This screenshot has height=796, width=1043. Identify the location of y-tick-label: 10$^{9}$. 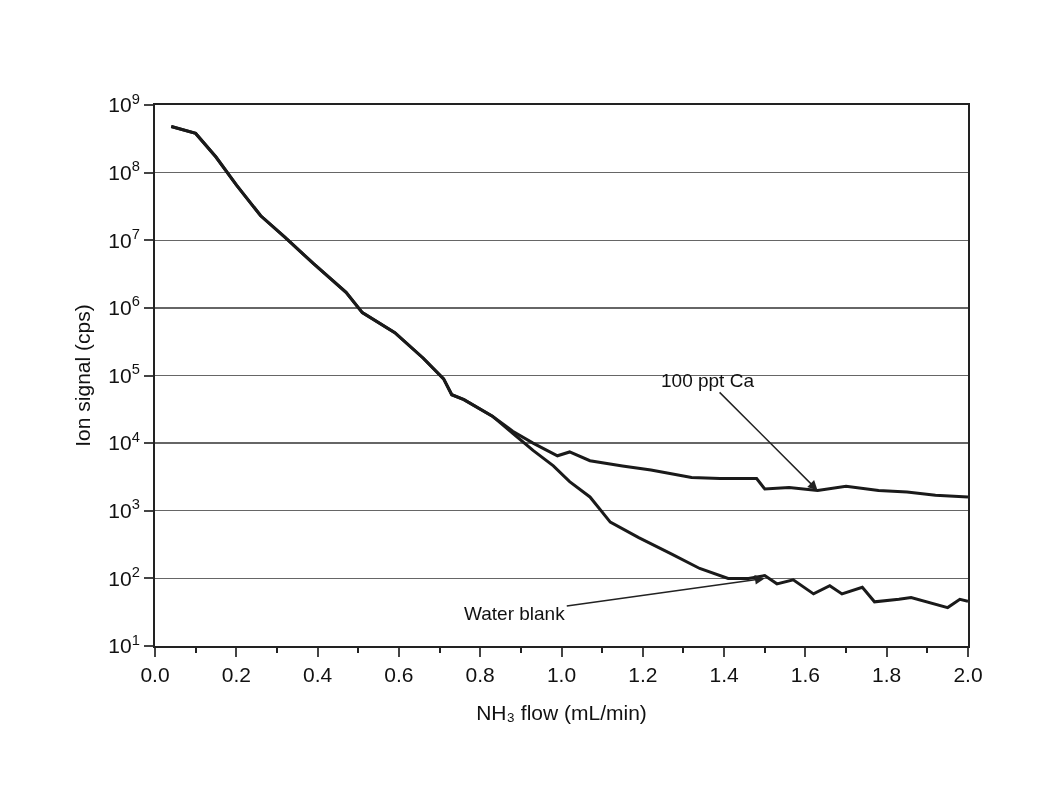
(124, 103).